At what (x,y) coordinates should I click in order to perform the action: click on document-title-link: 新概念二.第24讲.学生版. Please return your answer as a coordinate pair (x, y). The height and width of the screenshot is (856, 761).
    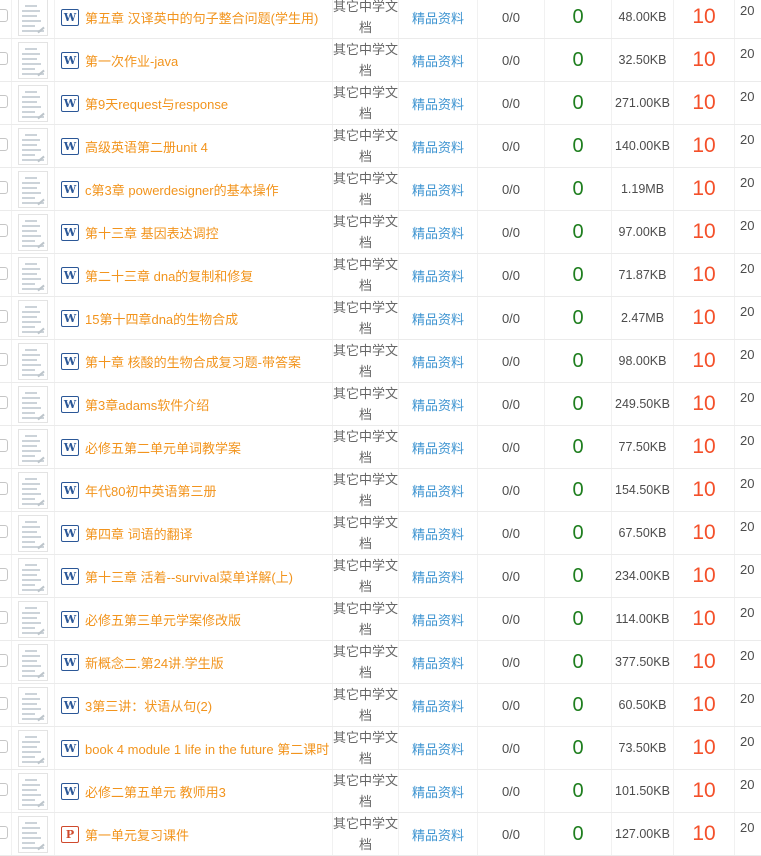
    Looking at the image, I should click on (154, 663).